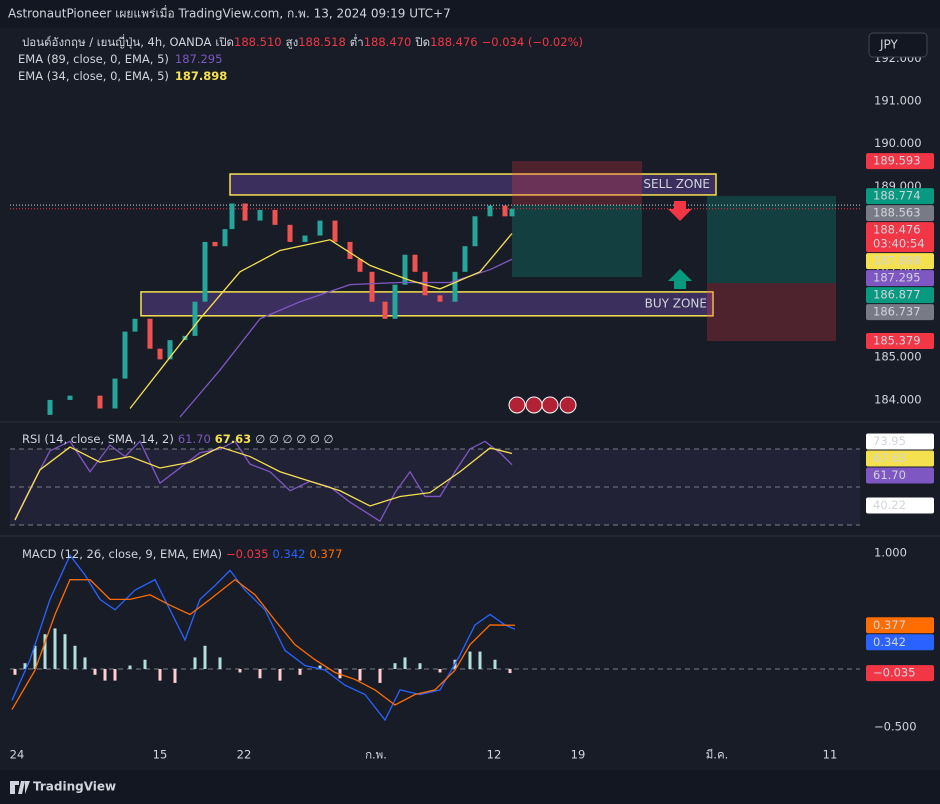 The height and width of the screenshot is (804, 940). What do you see at coordinates (897, 230) in the screenshot?
I see `price-label: 188.476` at bounding box center [897, 230].